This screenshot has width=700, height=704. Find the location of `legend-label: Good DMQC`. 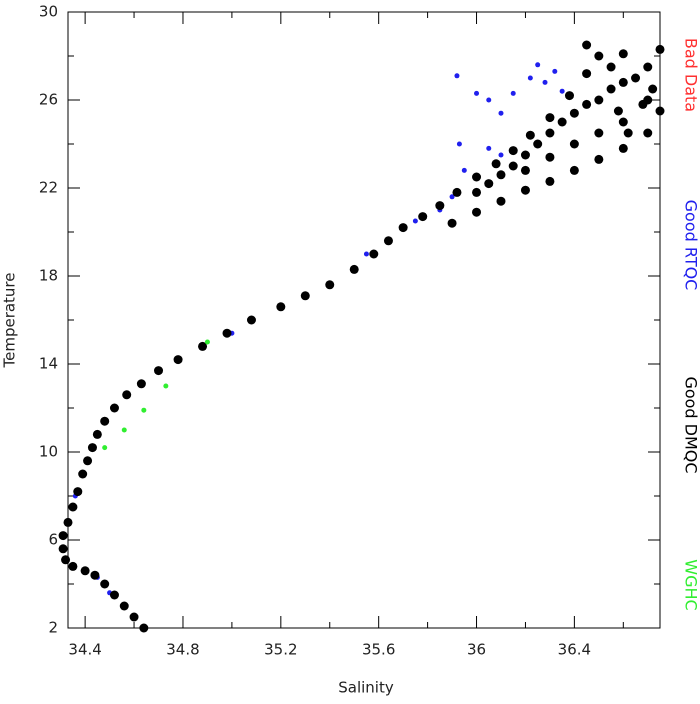

legend-label: Good DMQC is located at coordinates (691, 424).